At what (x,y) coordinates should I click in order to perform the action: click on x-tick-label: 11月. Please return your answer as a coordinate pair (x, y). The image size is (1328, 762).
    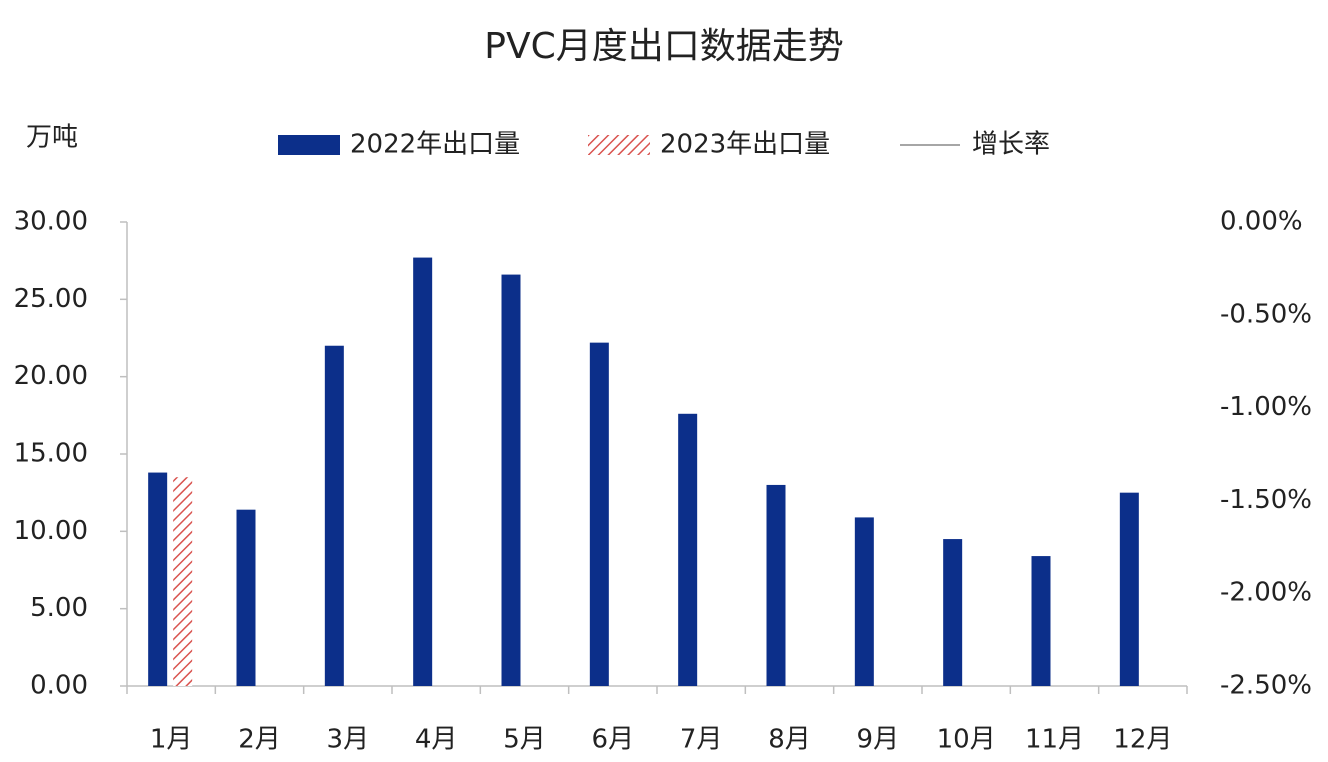
    Looking at the image, I should click on (1054, 740).